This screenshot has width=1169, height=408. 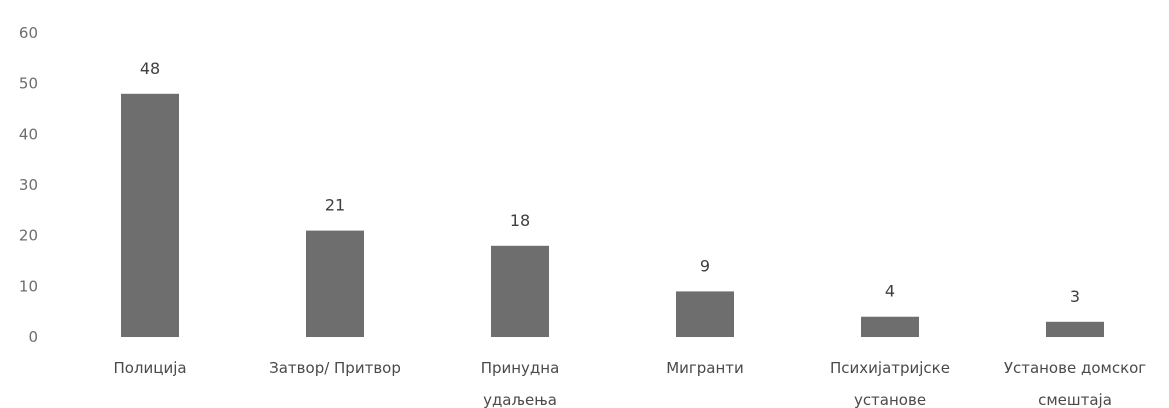 What do you see at coordinates (149, 368) in the screenshot?
I see `category-label: Полиција` at bounding box center [149, 368].